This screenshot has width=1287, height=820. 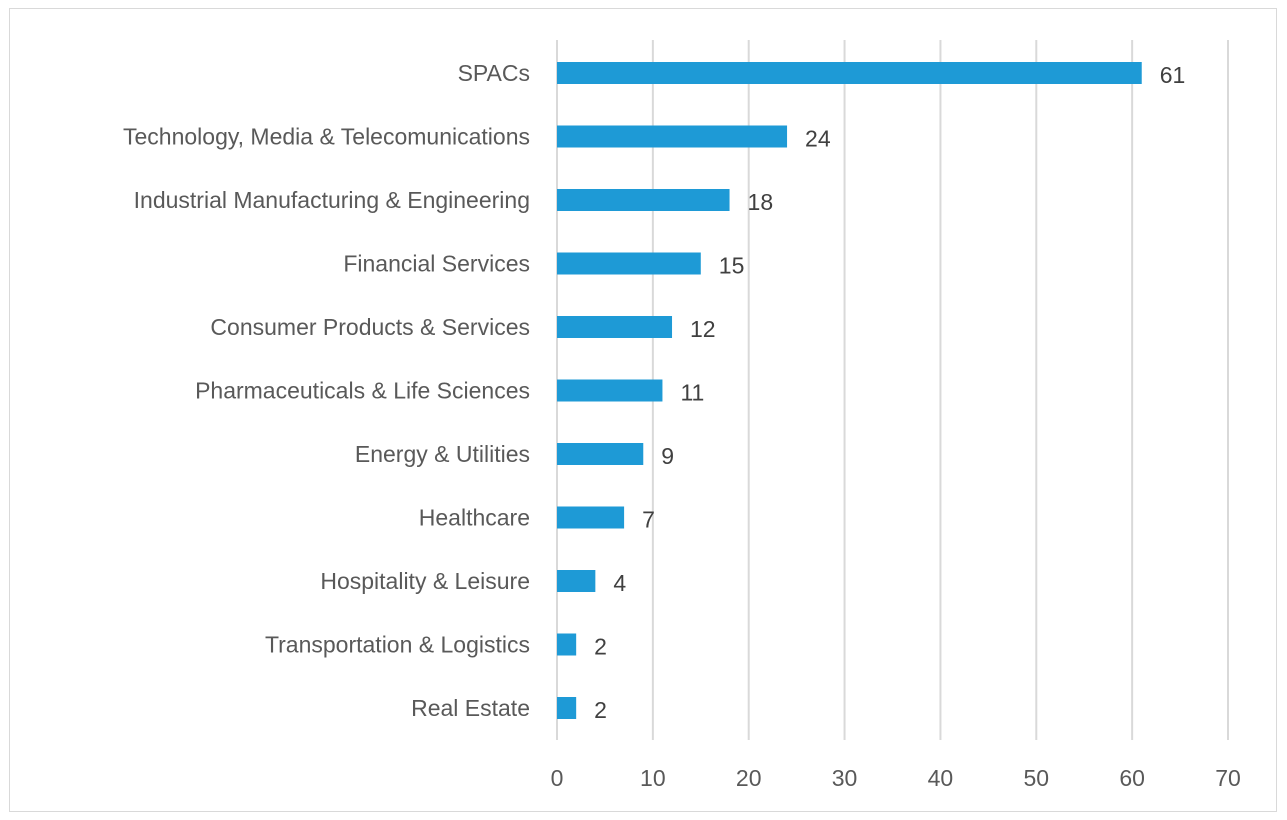 I want to click on x-tick-label: 50, so click(x=1036, y=778).